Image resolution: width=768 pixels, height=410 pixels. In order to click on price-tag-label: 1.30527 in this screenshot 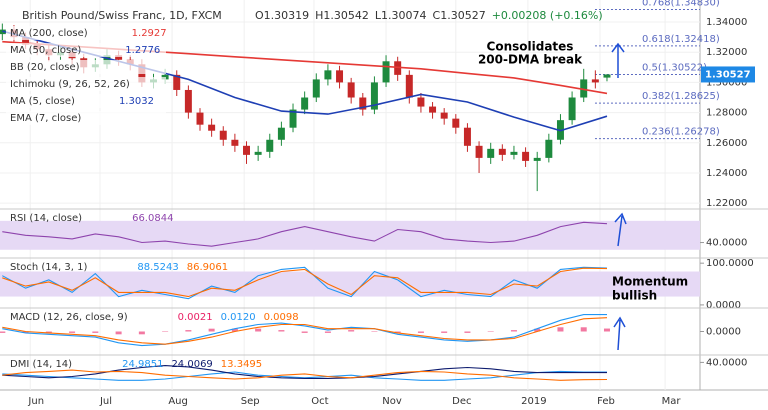, I will do `click(728, 74)`.